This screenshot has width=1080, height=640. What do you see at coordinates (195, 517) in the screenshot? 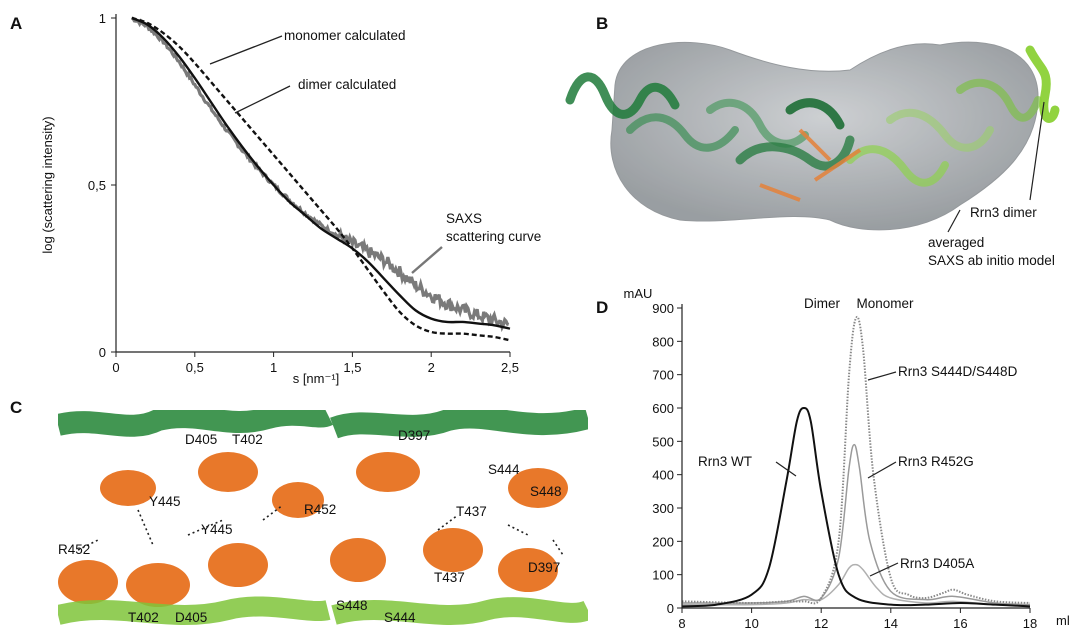
I see `panel-c-left-helices` at bounding box center [195, 517].